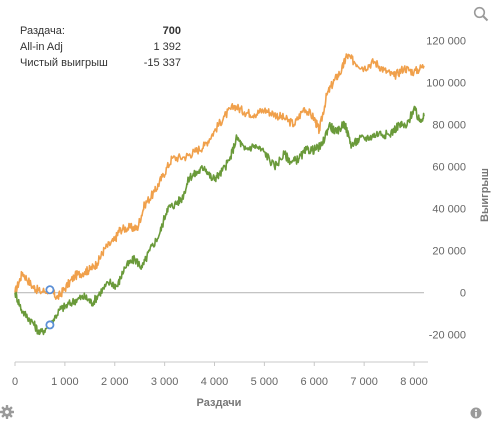  Describe the element at coordinates (447, 336) in the screenshot. I see `y-tick-label: -20 000` at that location.